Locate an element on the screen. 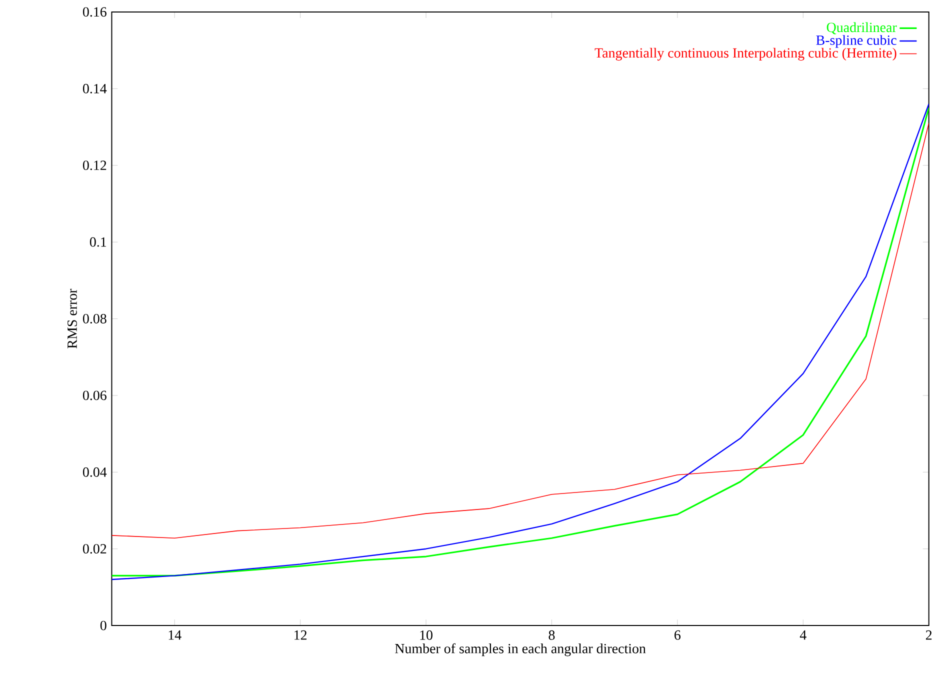 This screenshot has height=679, width=937. y-tick-label: 0.04 is located at coordinates (94, 472).